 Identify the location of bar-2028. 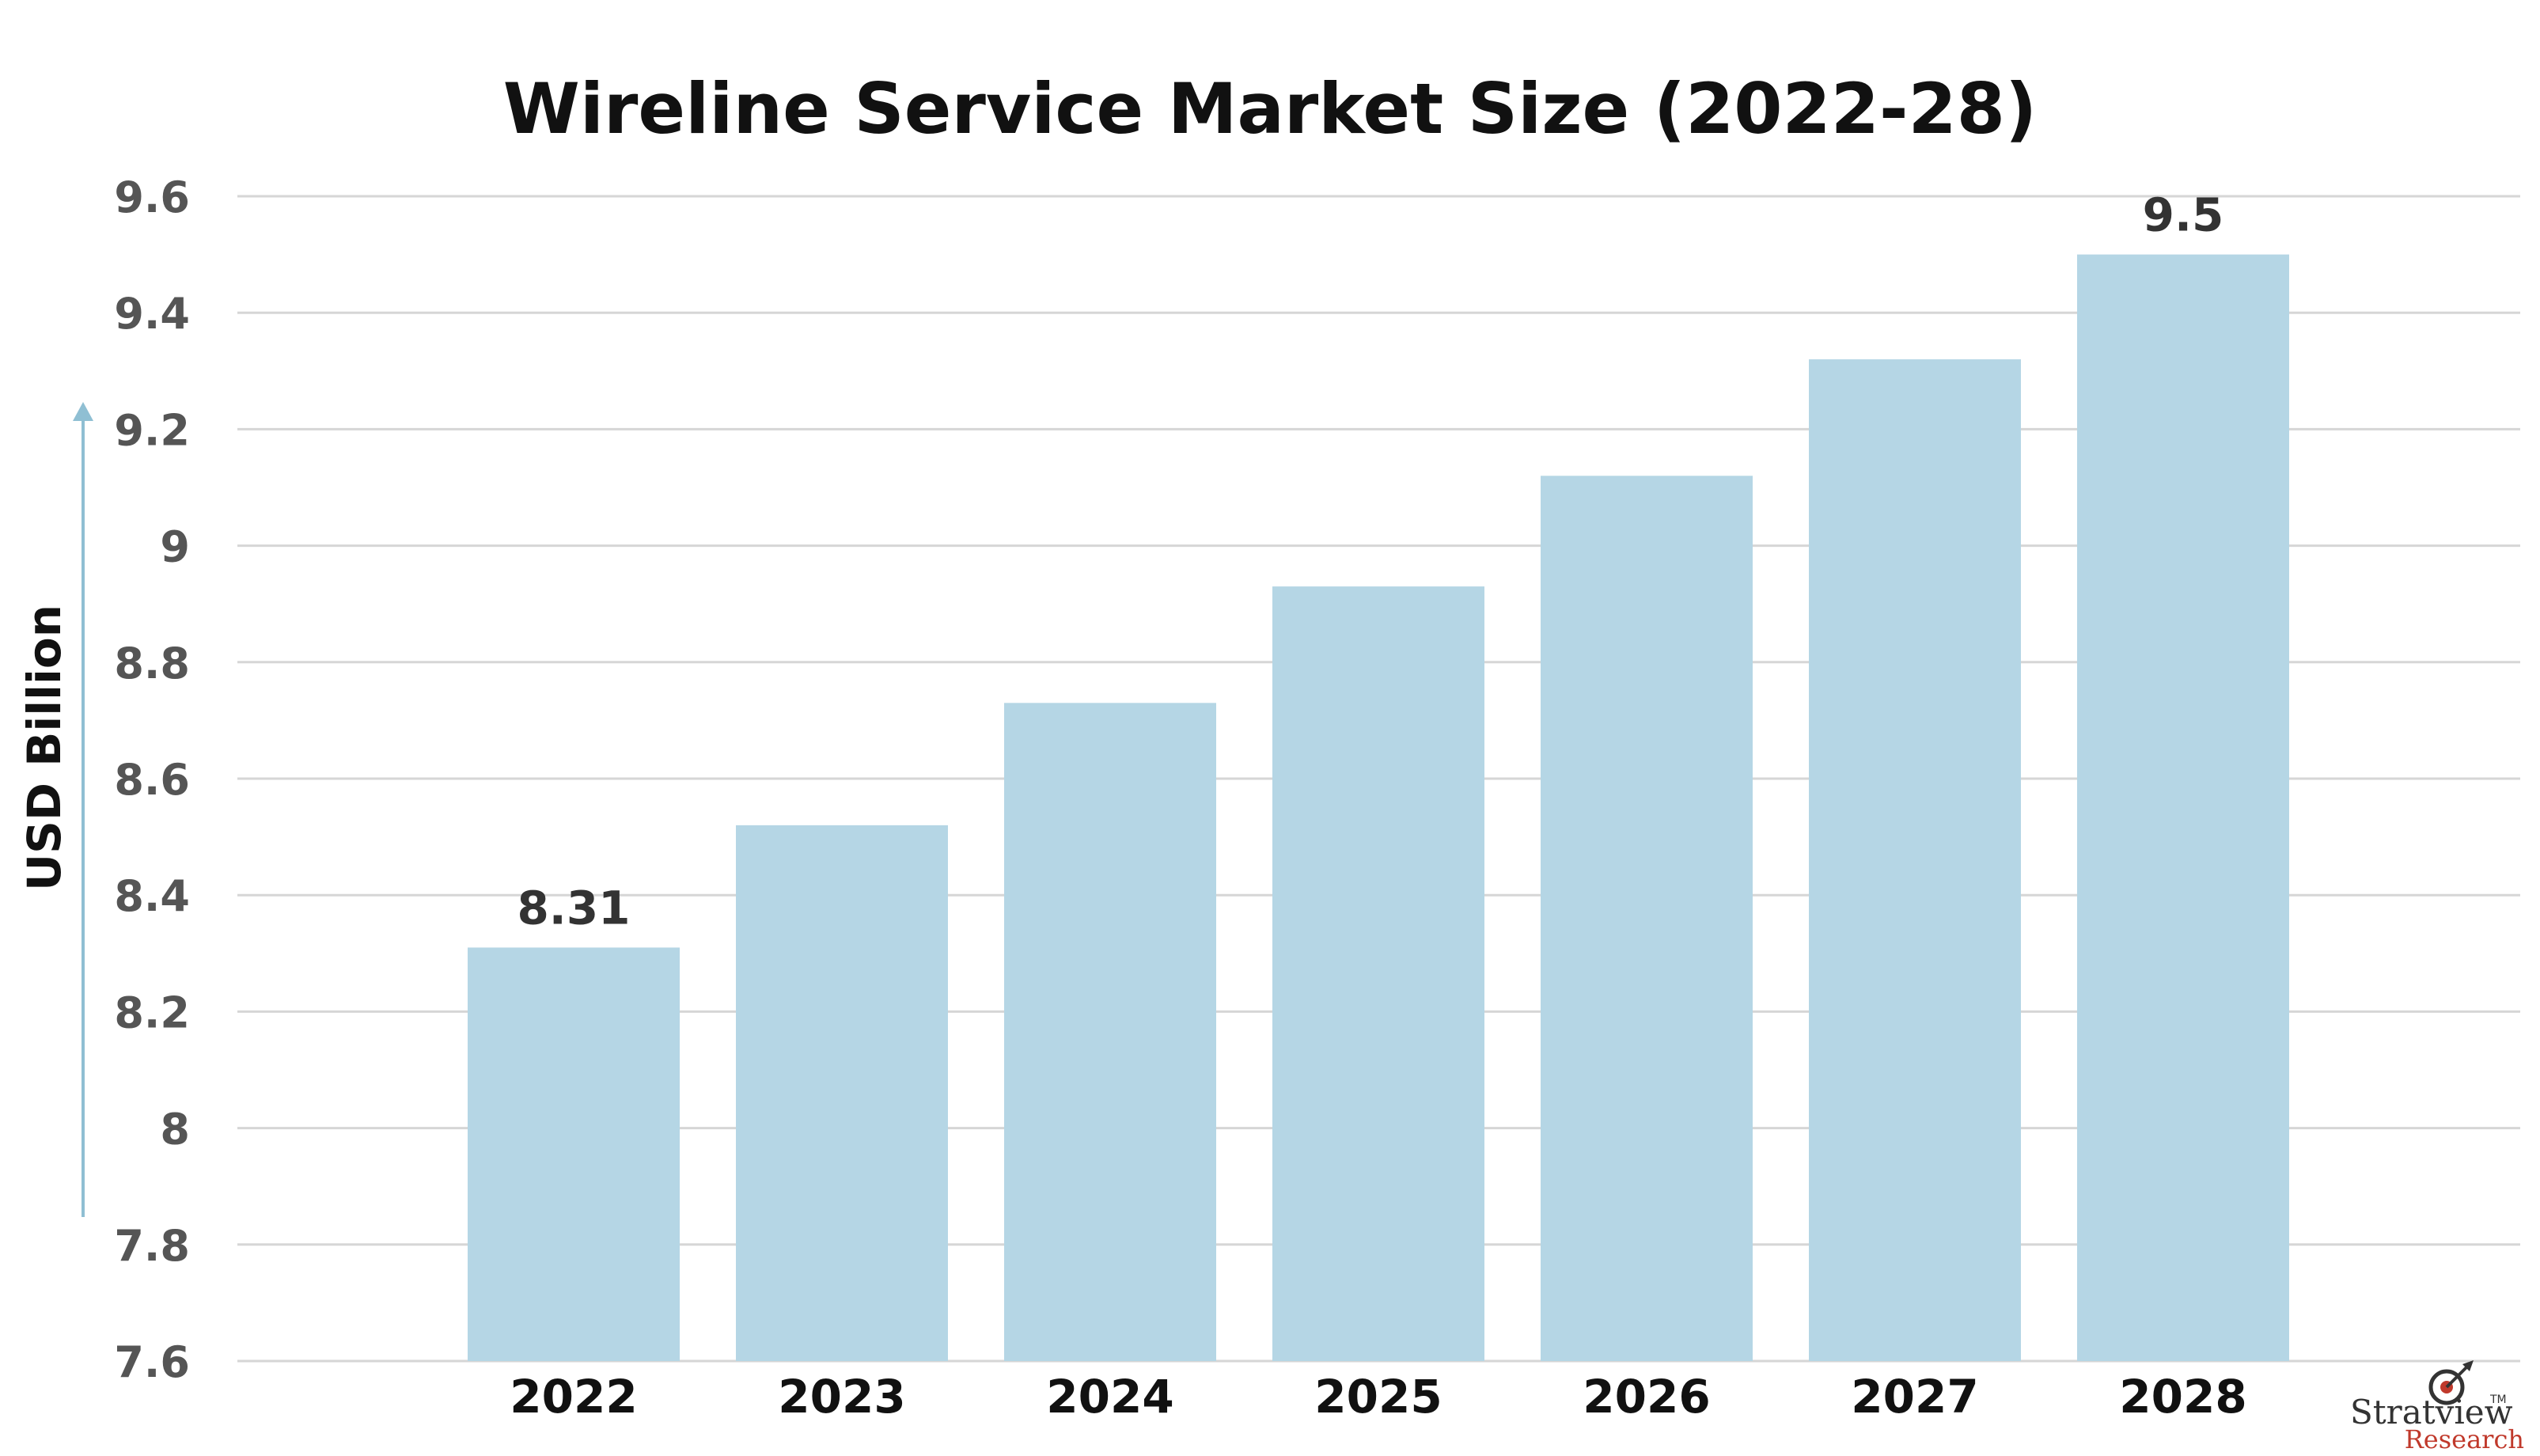
(2183, 808).